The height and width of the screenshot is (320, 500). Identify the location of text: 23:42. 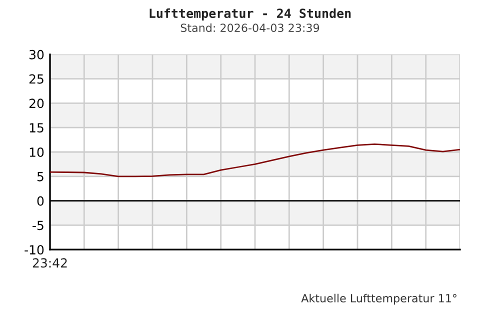
(49, 263).